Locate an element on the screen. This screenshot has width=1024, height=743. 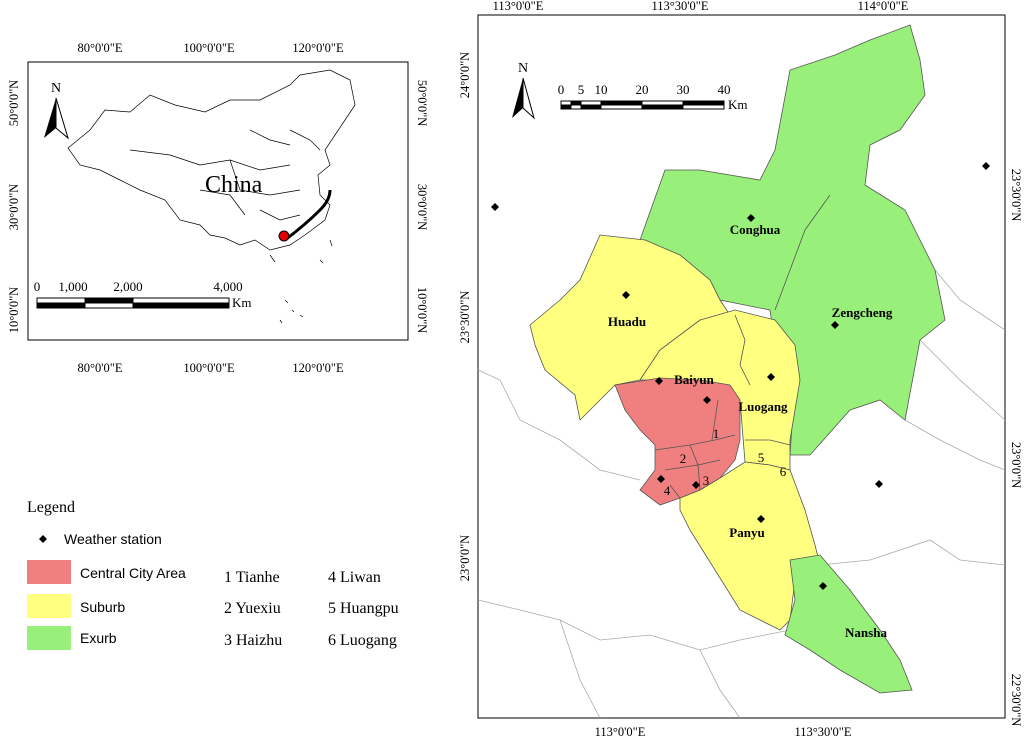
tick-label: 114°0'0"E is located at coordinates (883, 6).